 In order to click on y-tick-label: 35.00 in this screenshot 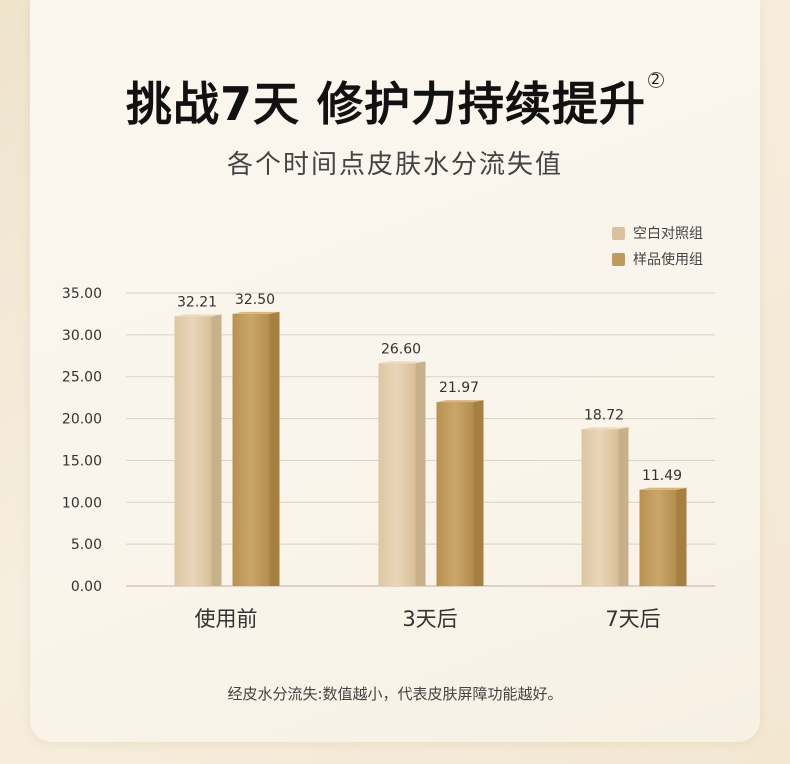, I will do `click(82, 294)`.